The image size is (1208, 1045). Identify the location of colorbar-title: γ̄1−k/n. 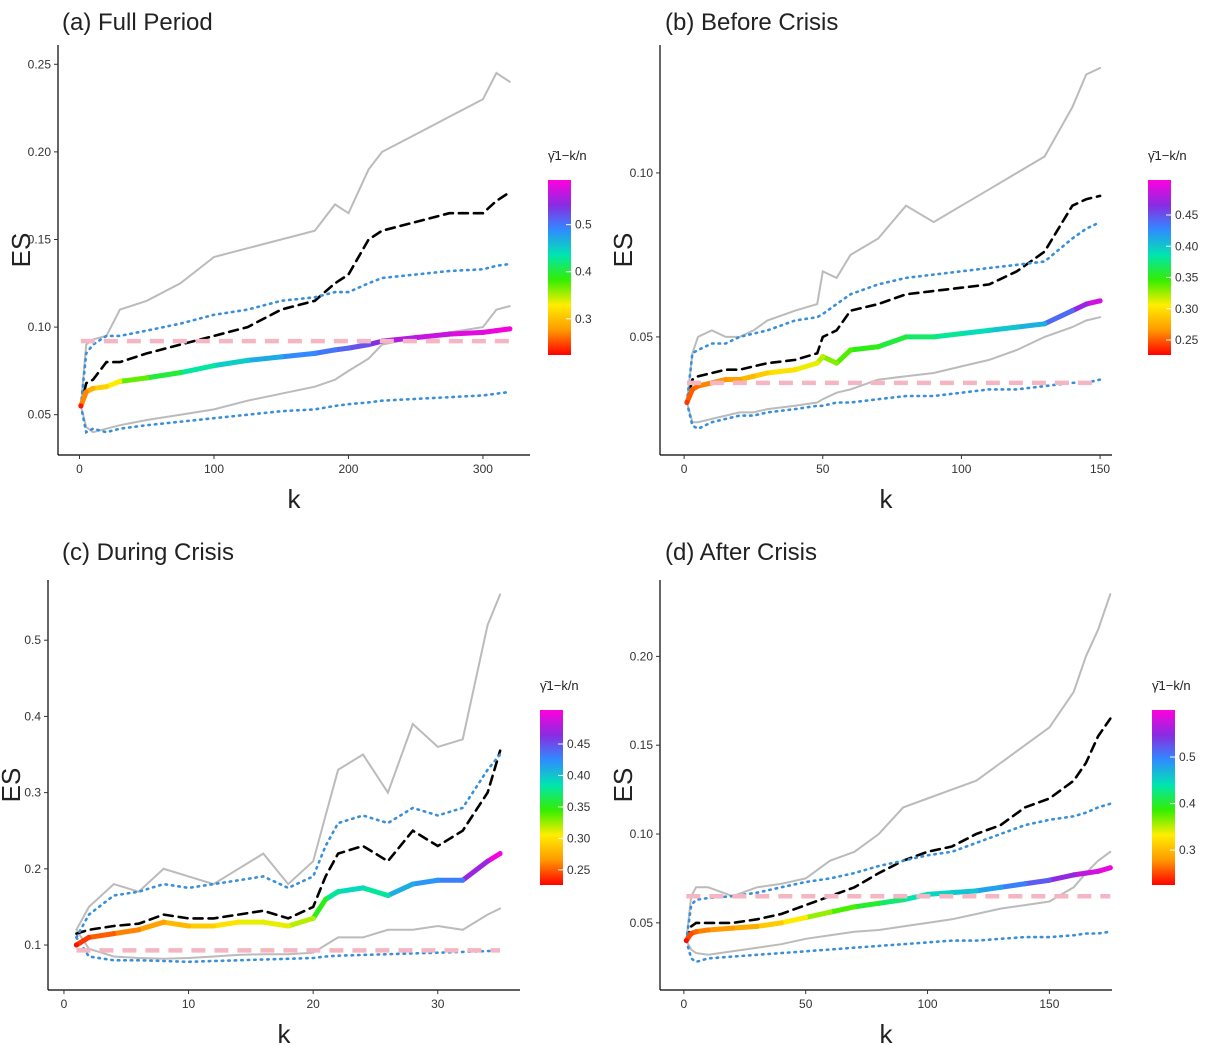
(567, 155).